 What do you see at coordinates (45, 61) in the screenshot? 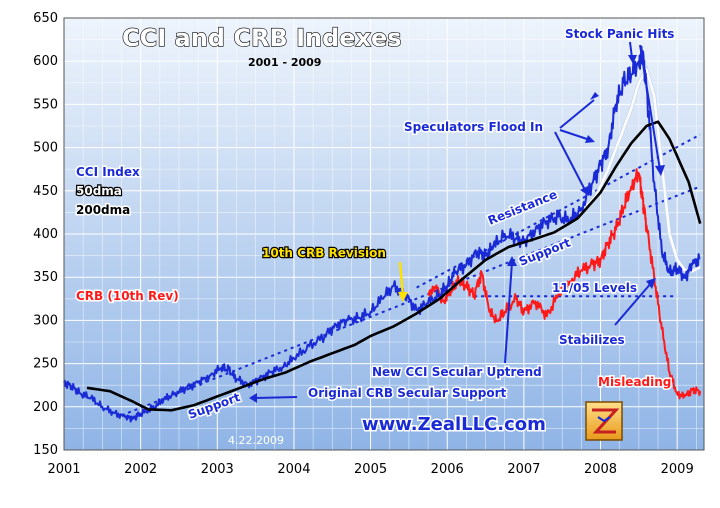
I see `y-tick-label: 600` at bounding box center [45, 61].